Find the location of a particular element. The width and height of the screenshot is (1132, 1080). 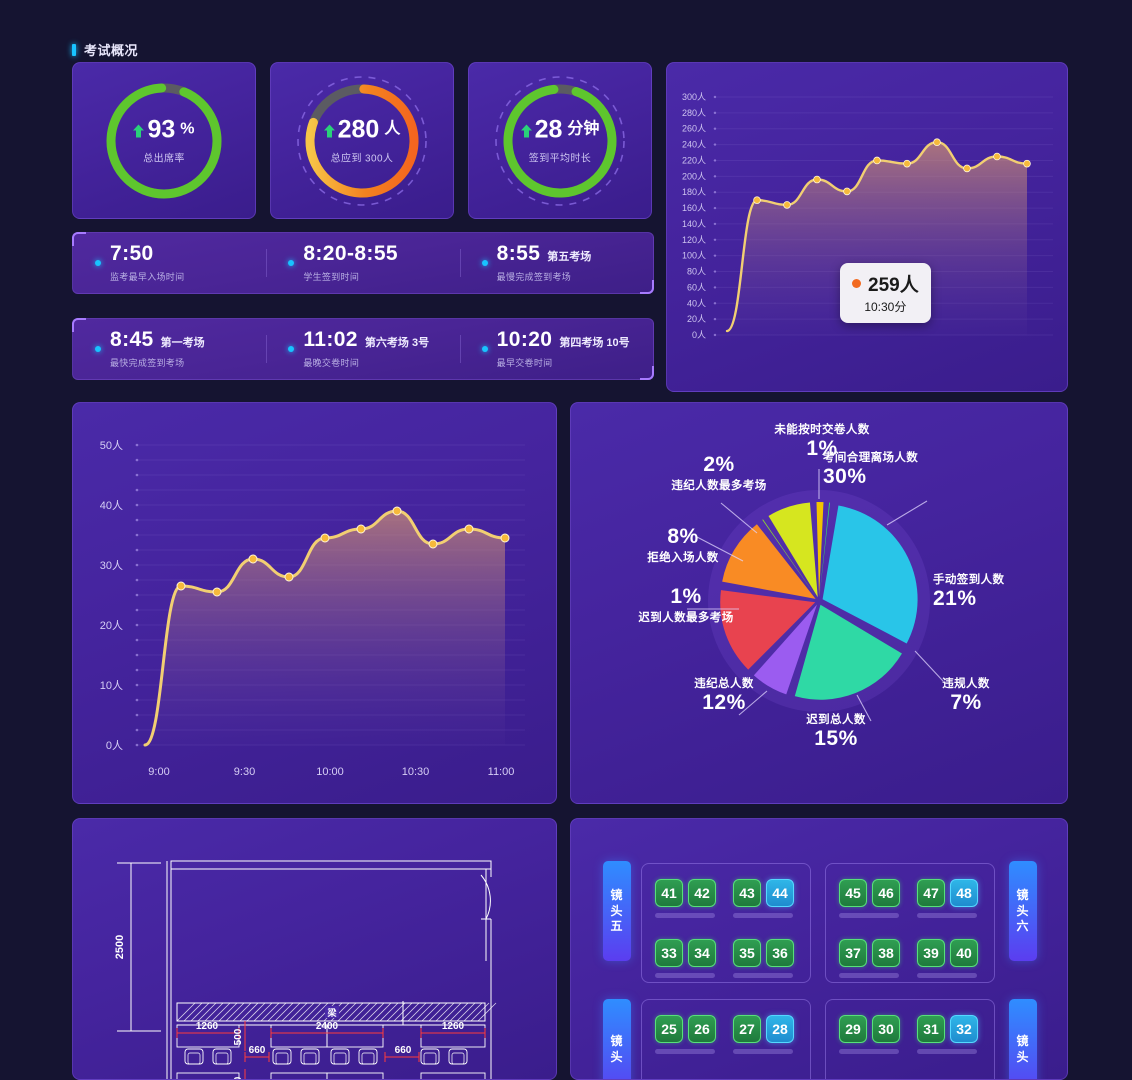

svg-text: 240人 is located at coordinates (694, 145).